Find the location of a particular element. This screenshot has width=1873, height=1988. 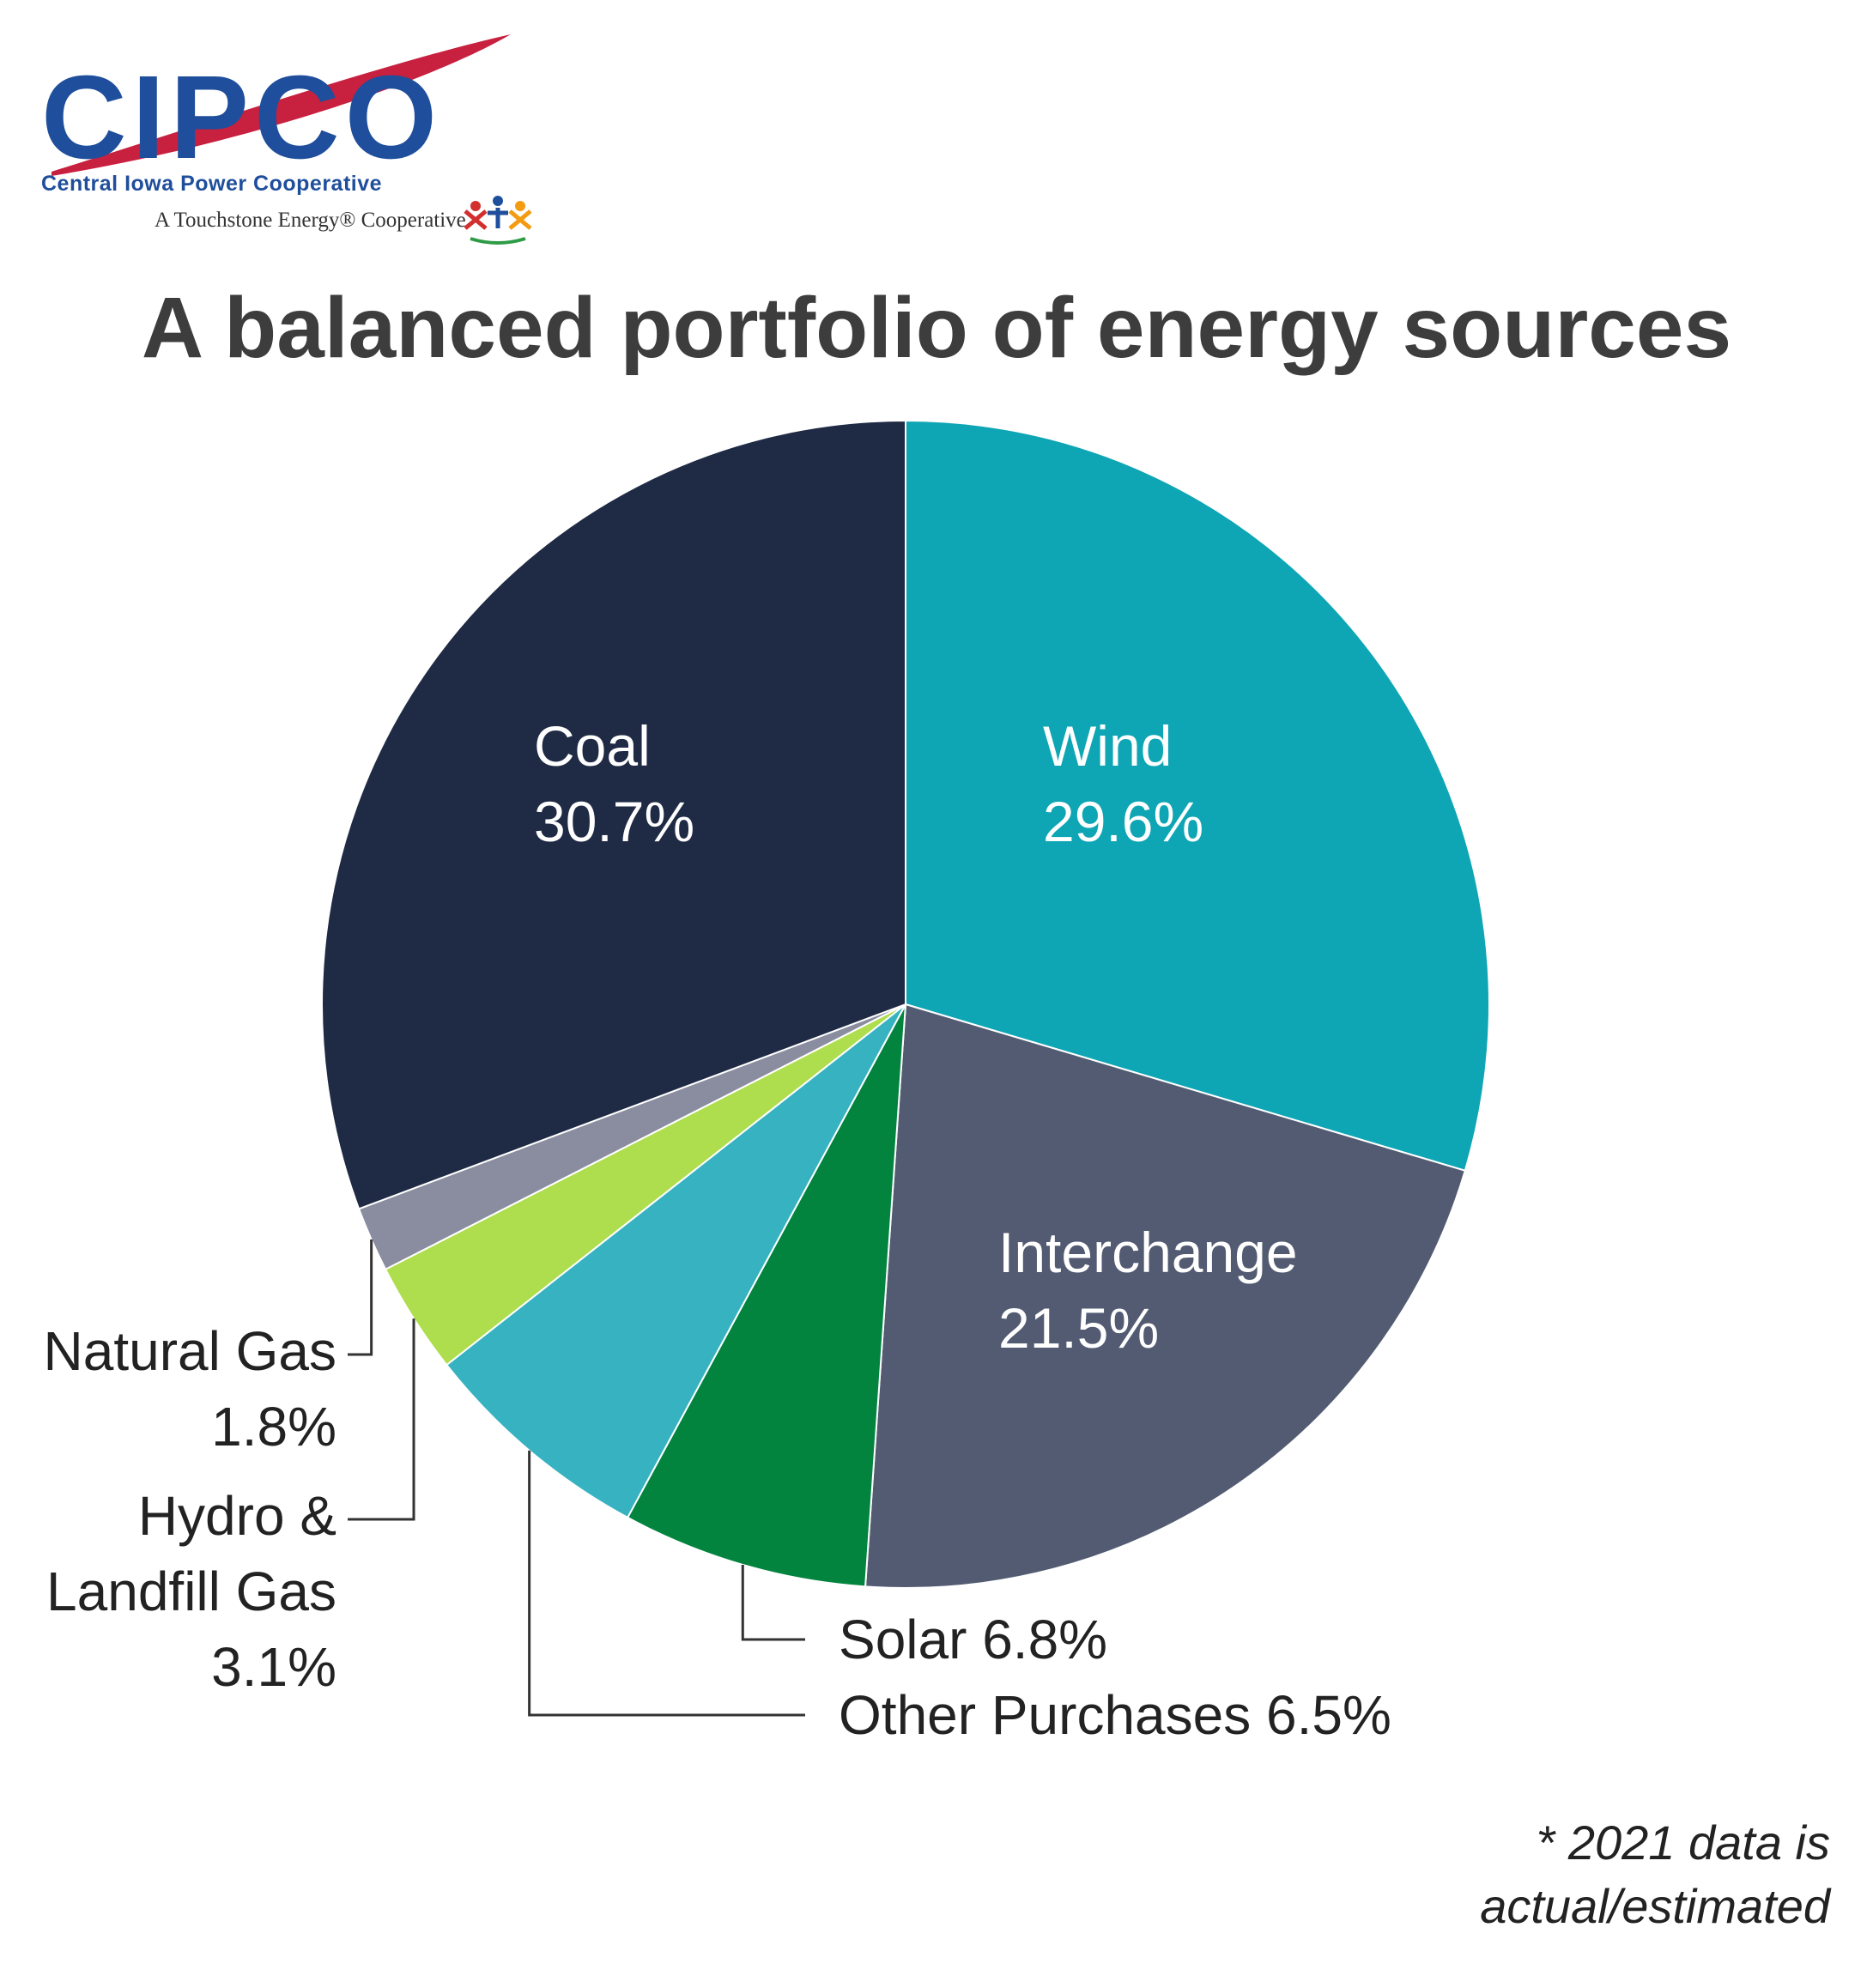

logo-tagline: A Touchstone Energy® Cooperative is located at coordinates (310, 220).